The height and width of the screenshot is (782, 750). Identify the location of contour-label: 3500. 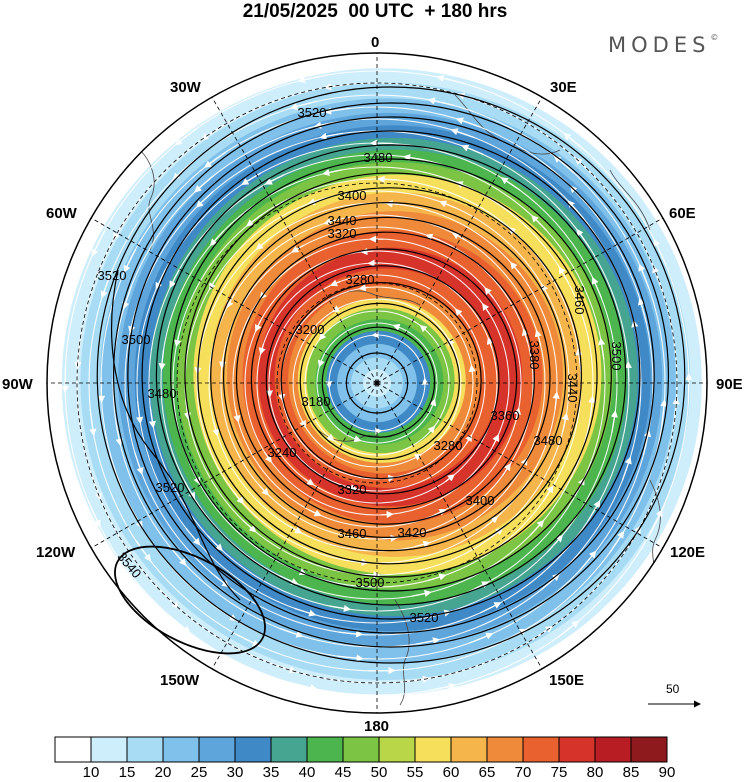
(616, 356).